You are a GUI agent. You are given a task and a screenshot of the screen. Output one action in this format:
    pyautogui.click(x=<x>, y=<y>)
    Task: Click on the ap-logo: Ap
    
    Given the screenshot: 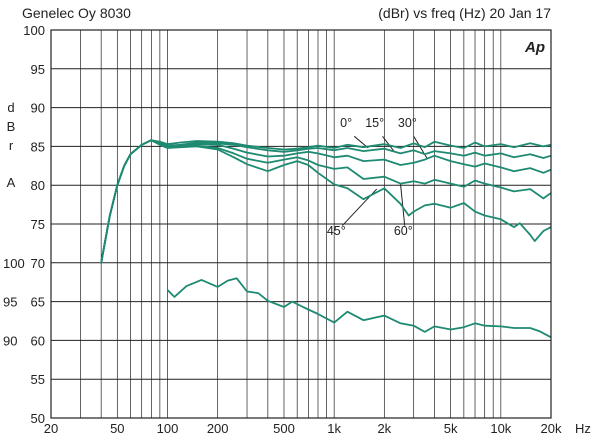 What is the action you would take?
    pyautogui.click(x=534, y=47)
    